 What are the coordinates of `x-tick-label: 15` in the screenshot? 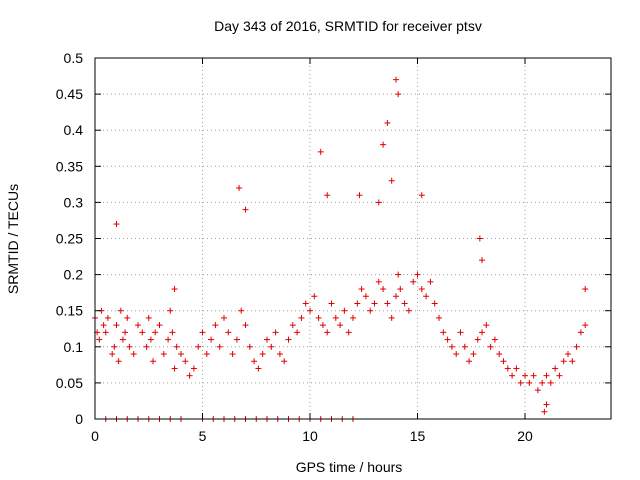 It's located at (418, 436).